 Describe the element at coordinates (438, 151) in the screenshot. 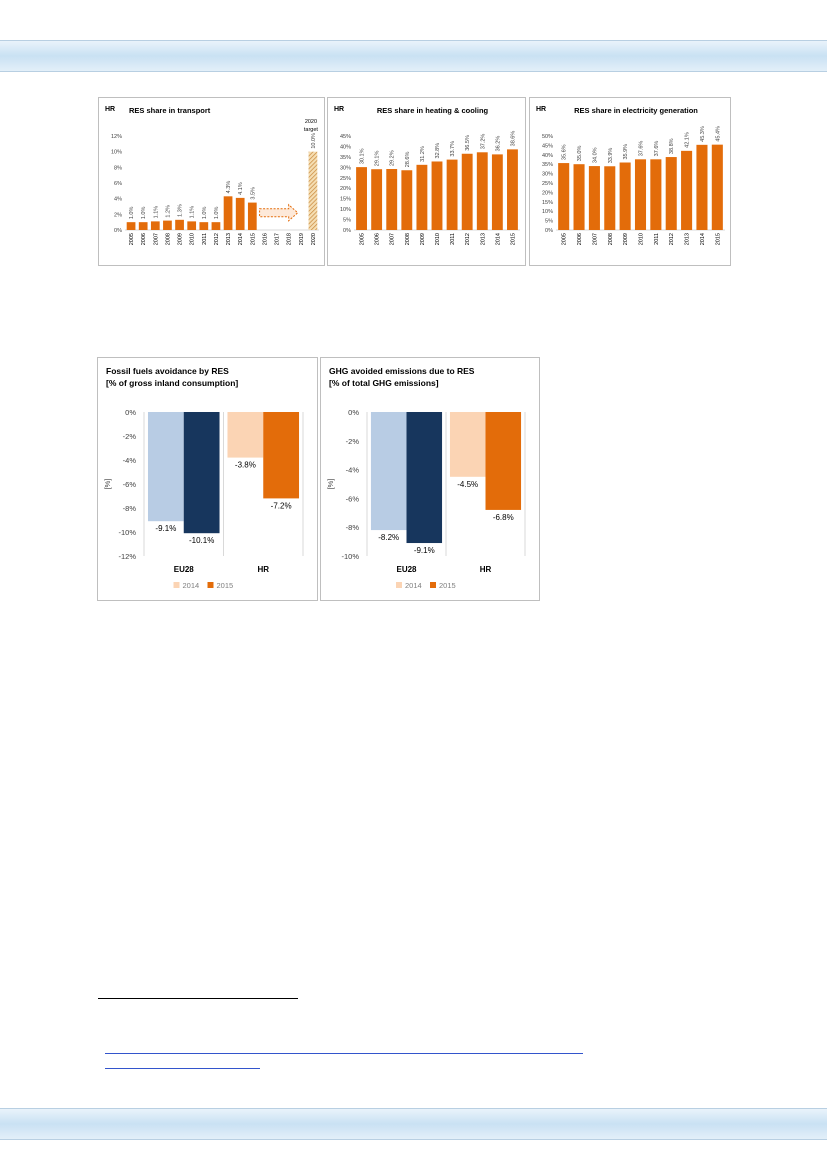

I see `data-label: 32.8%` at that location.